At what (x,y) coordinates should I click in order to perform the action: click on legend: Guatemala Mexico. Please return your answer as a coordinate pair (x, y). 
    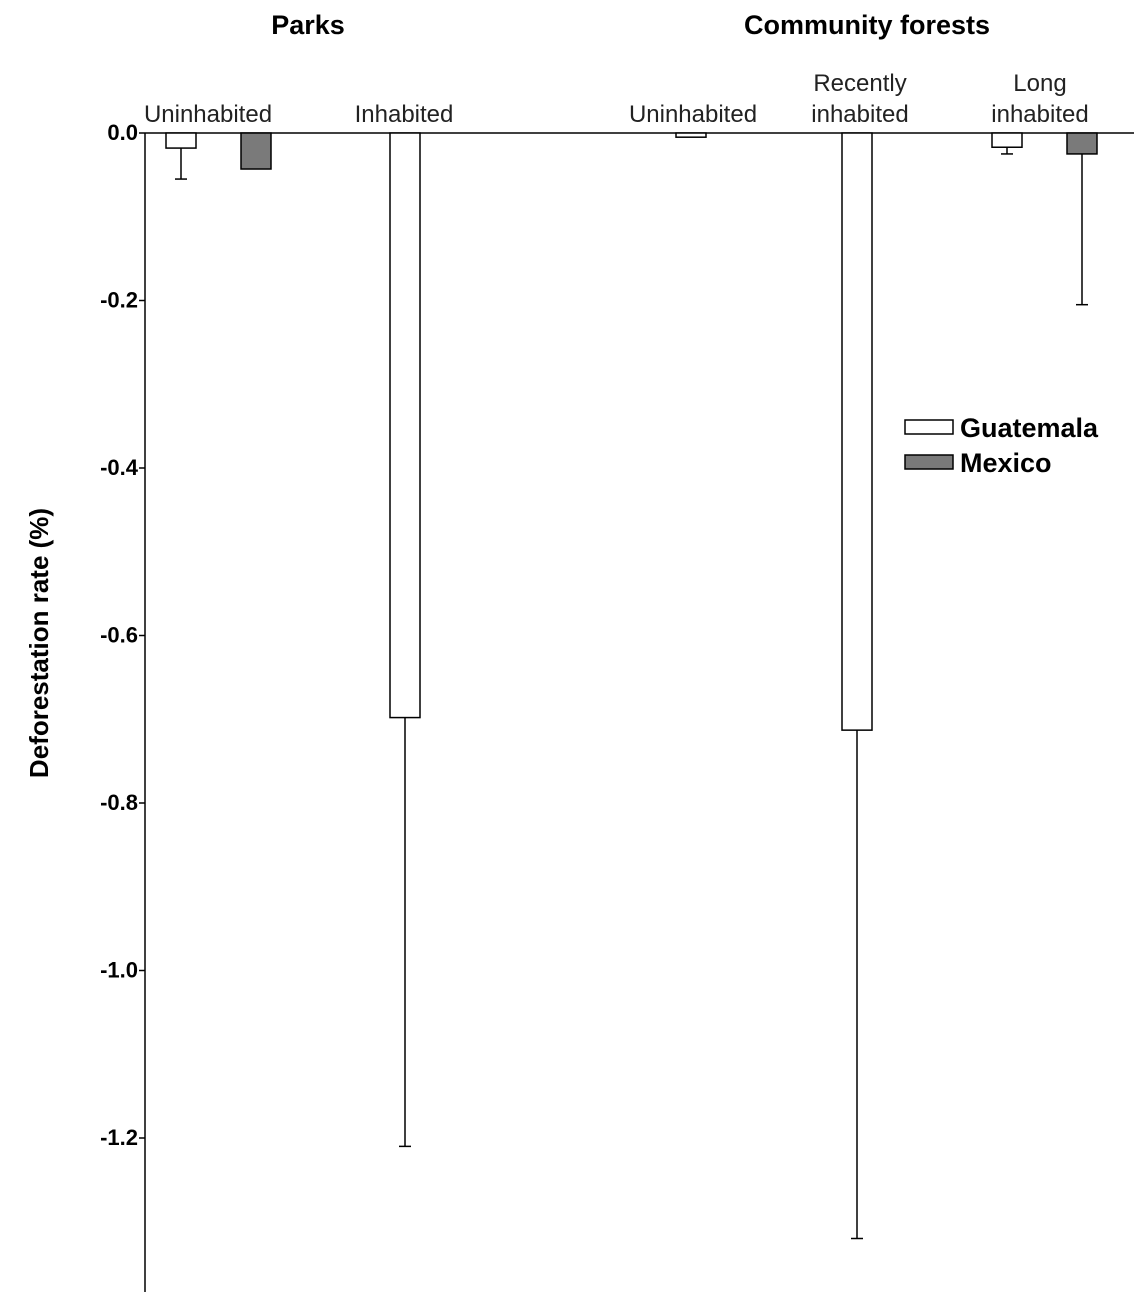
    Looking at the image, I should click on (1001, 445).